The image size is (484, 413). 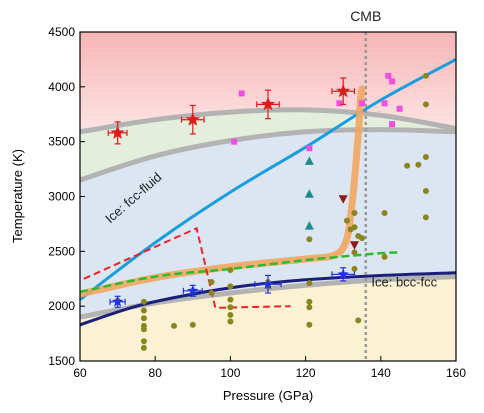 What do you see at coordinates (404, 281) in the screenshot?
I see `annotation-bcc-fcc: Ice: bcc-fcc` at bounding box center [404, 281].